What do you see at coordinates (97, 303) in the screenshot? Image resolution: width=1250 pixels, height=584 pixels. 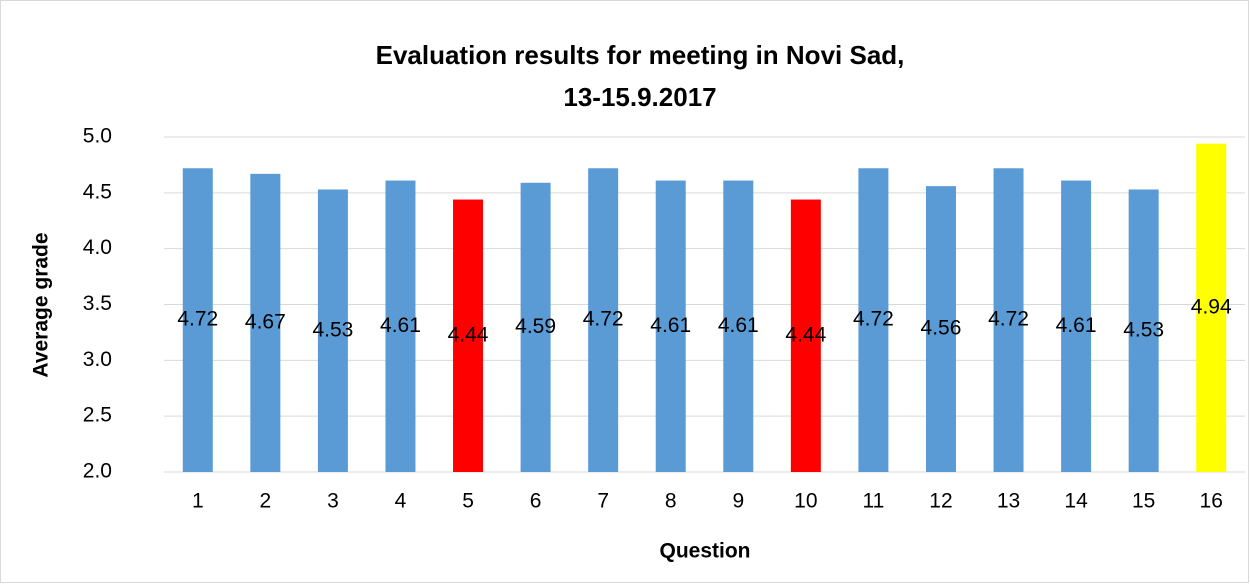 I see `y-tick-label: 3.5` at bounding box center [97, 303].